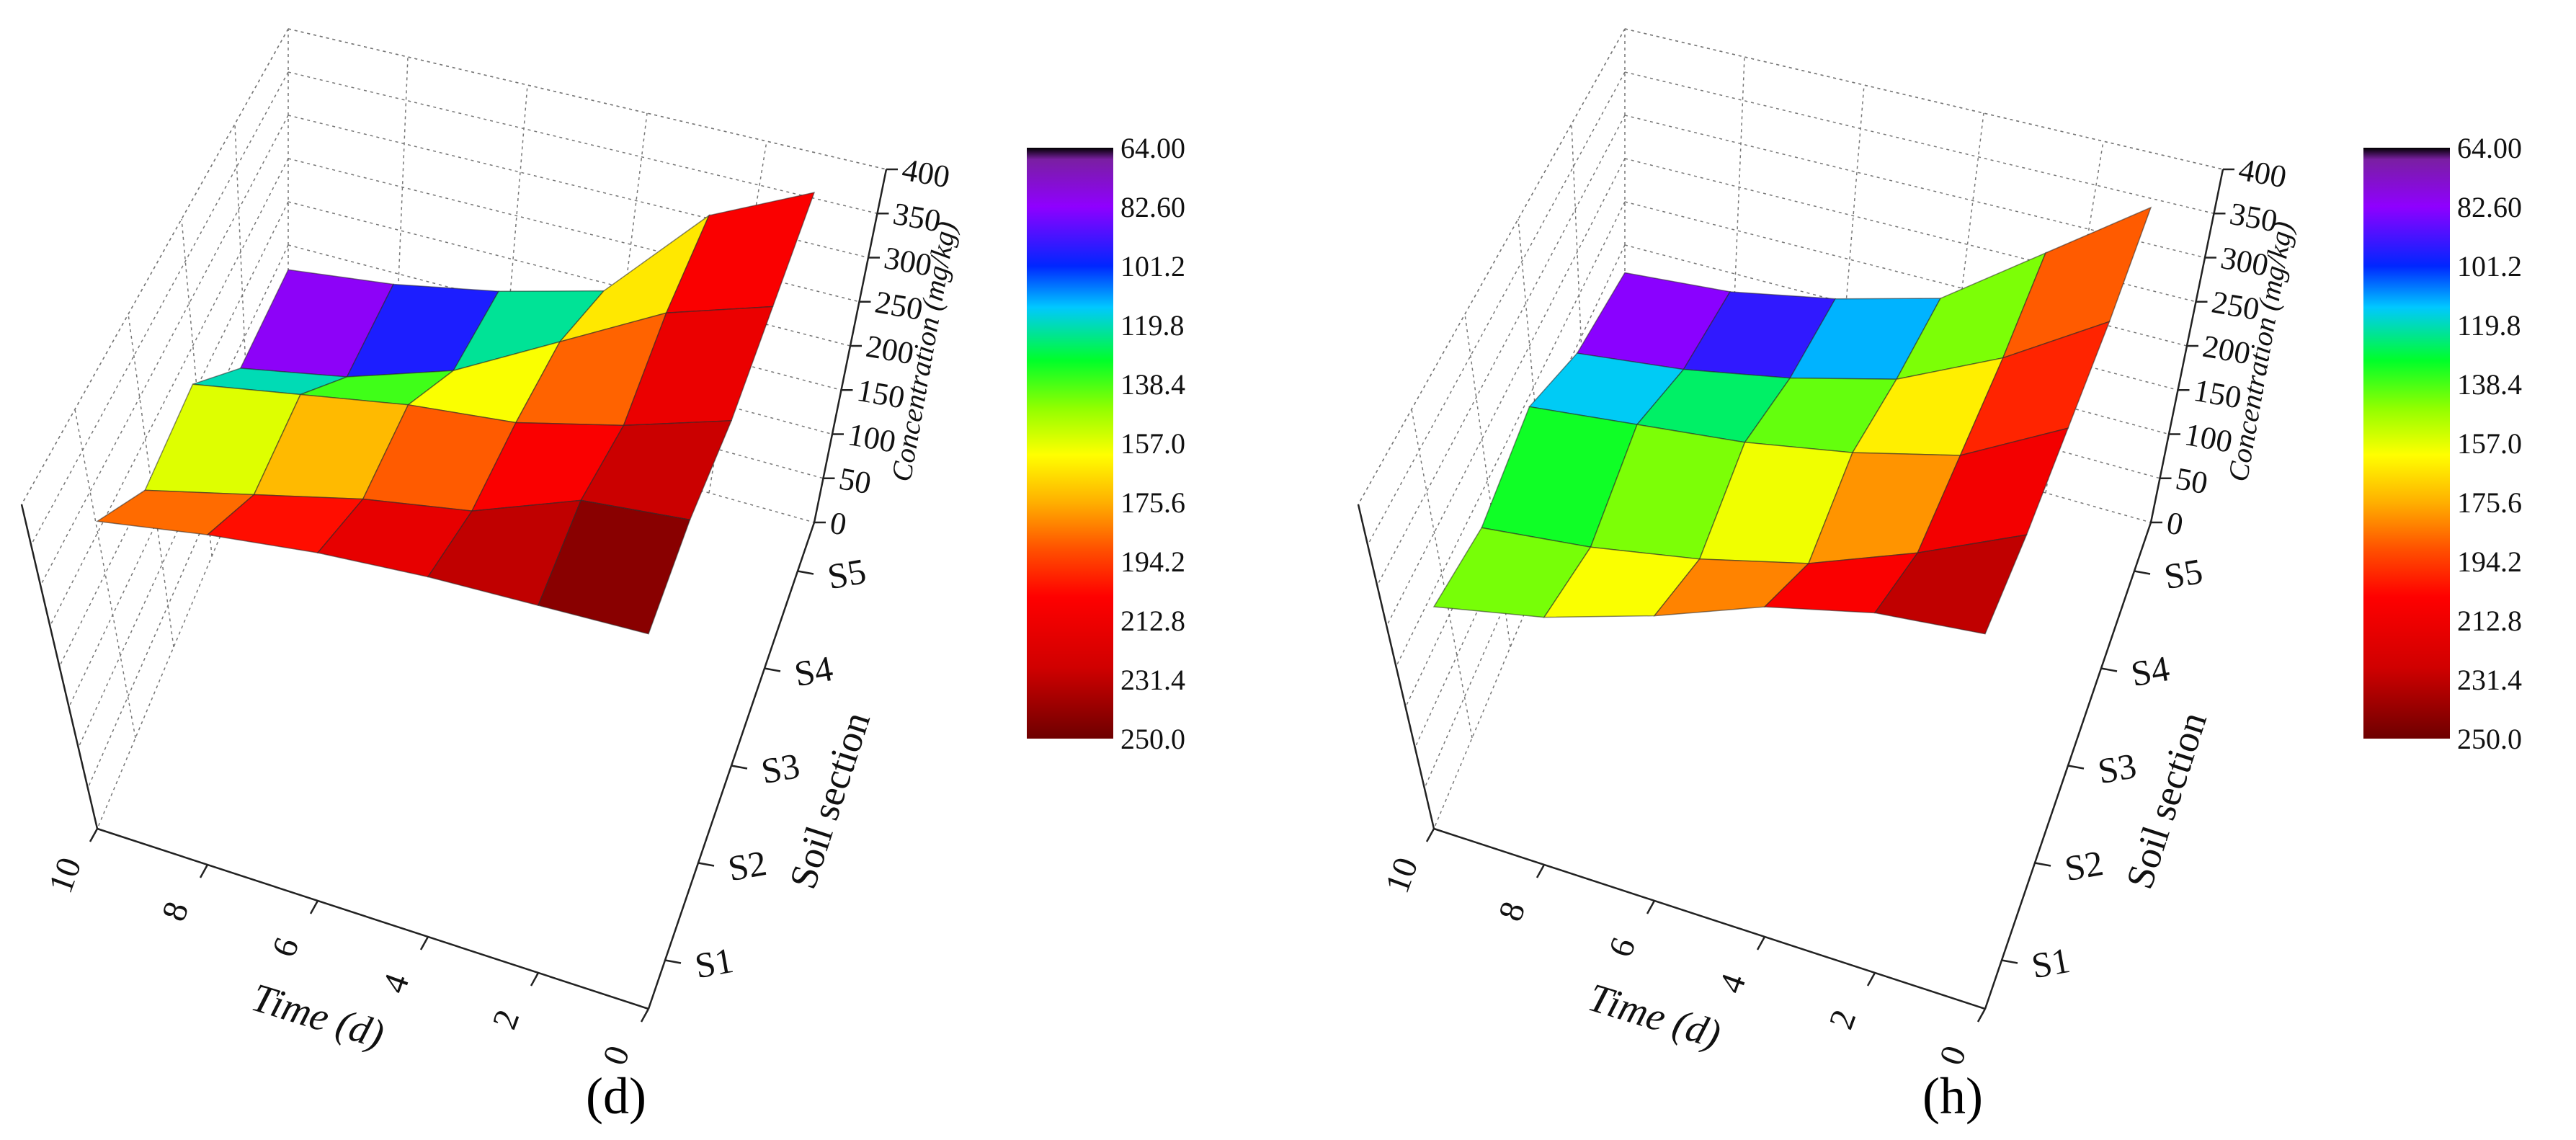 The image size is (2576, 1140). I want to click on time-tick-label: 10, so click(1401, 875).